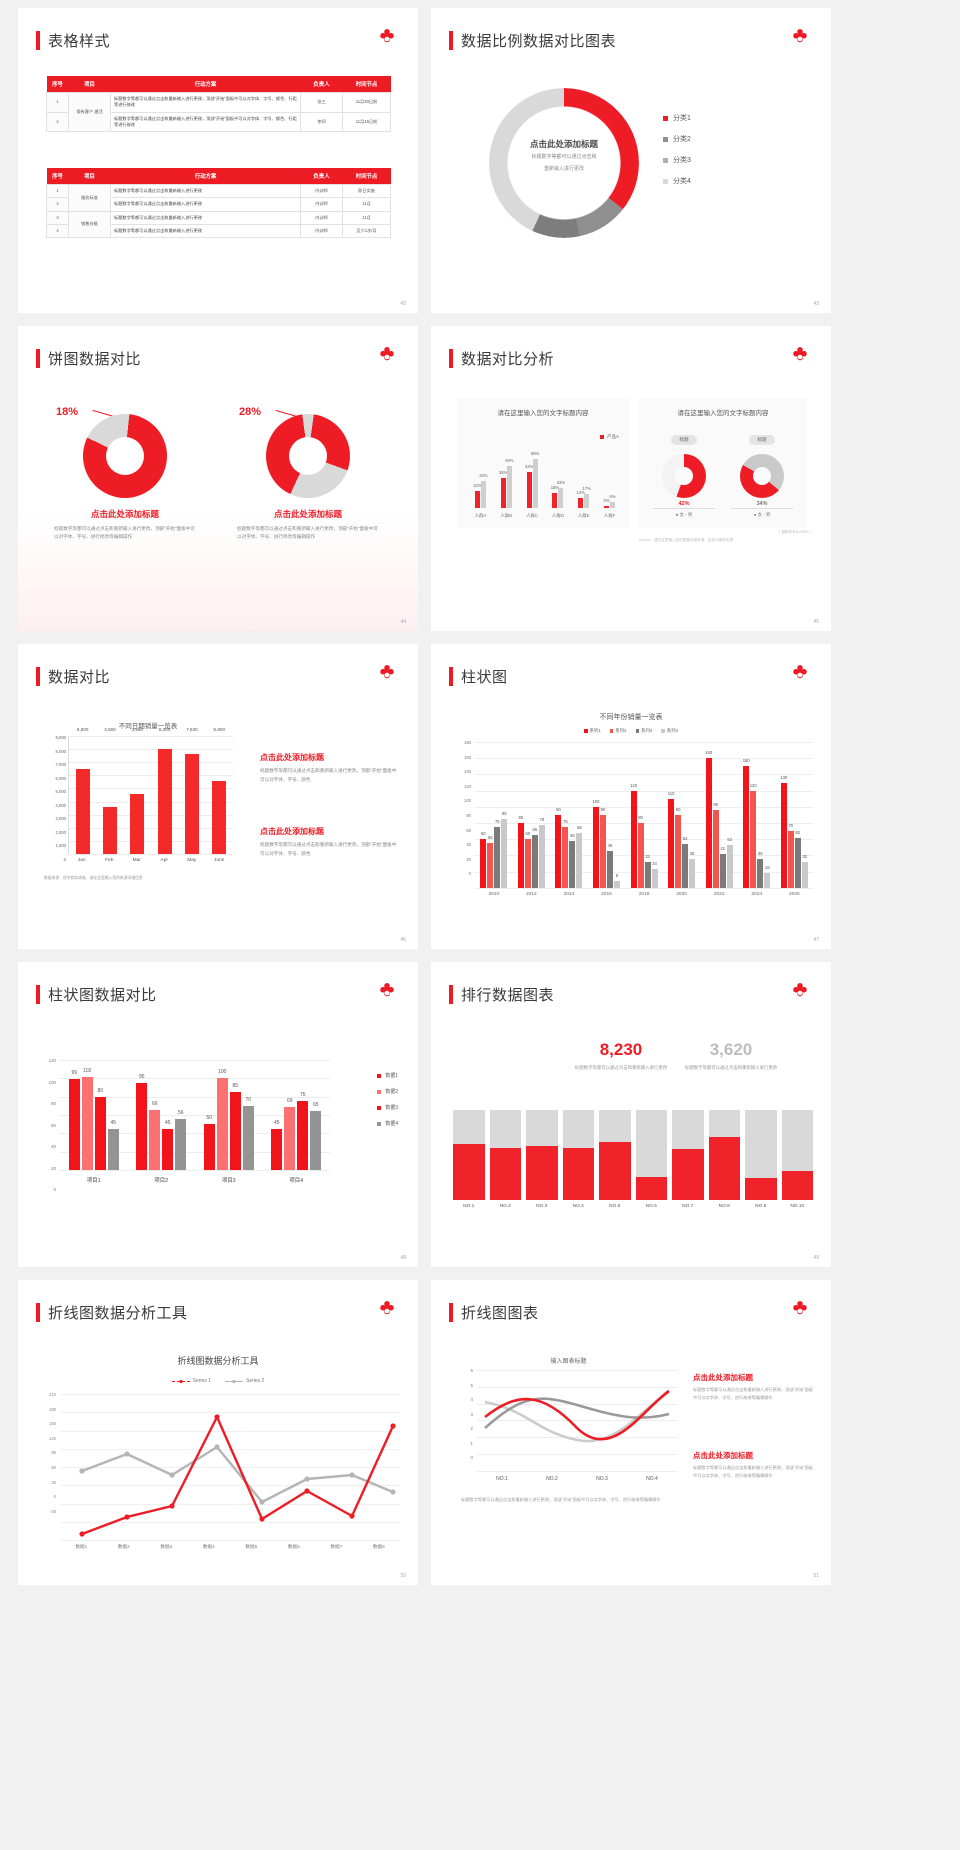 This screenshot has width=960, height=1850. I want to click on bar-group: 95 66 45 56, so click(162, 1115).